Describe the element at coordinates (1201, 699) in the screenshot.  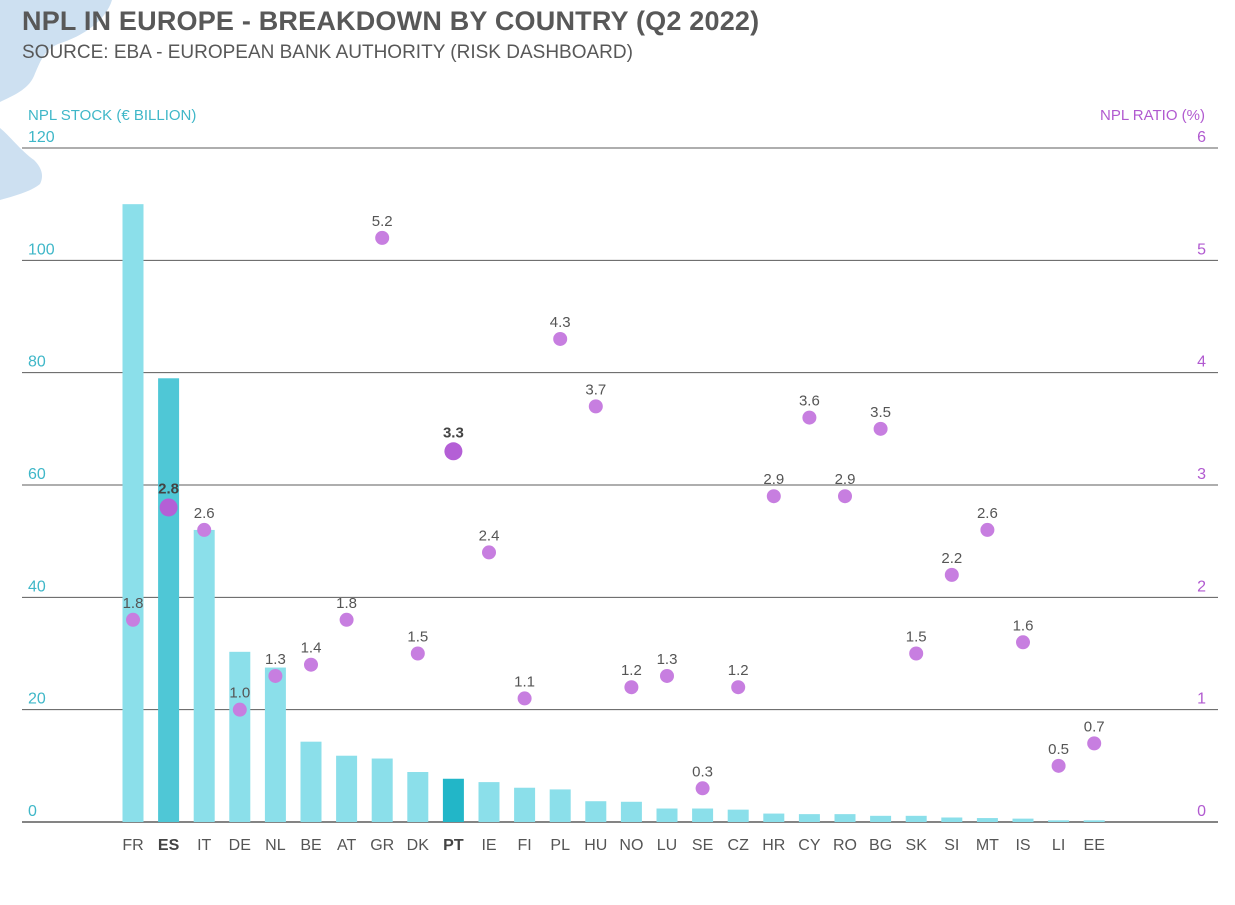
I see `right-tick-label: 1` at that location.